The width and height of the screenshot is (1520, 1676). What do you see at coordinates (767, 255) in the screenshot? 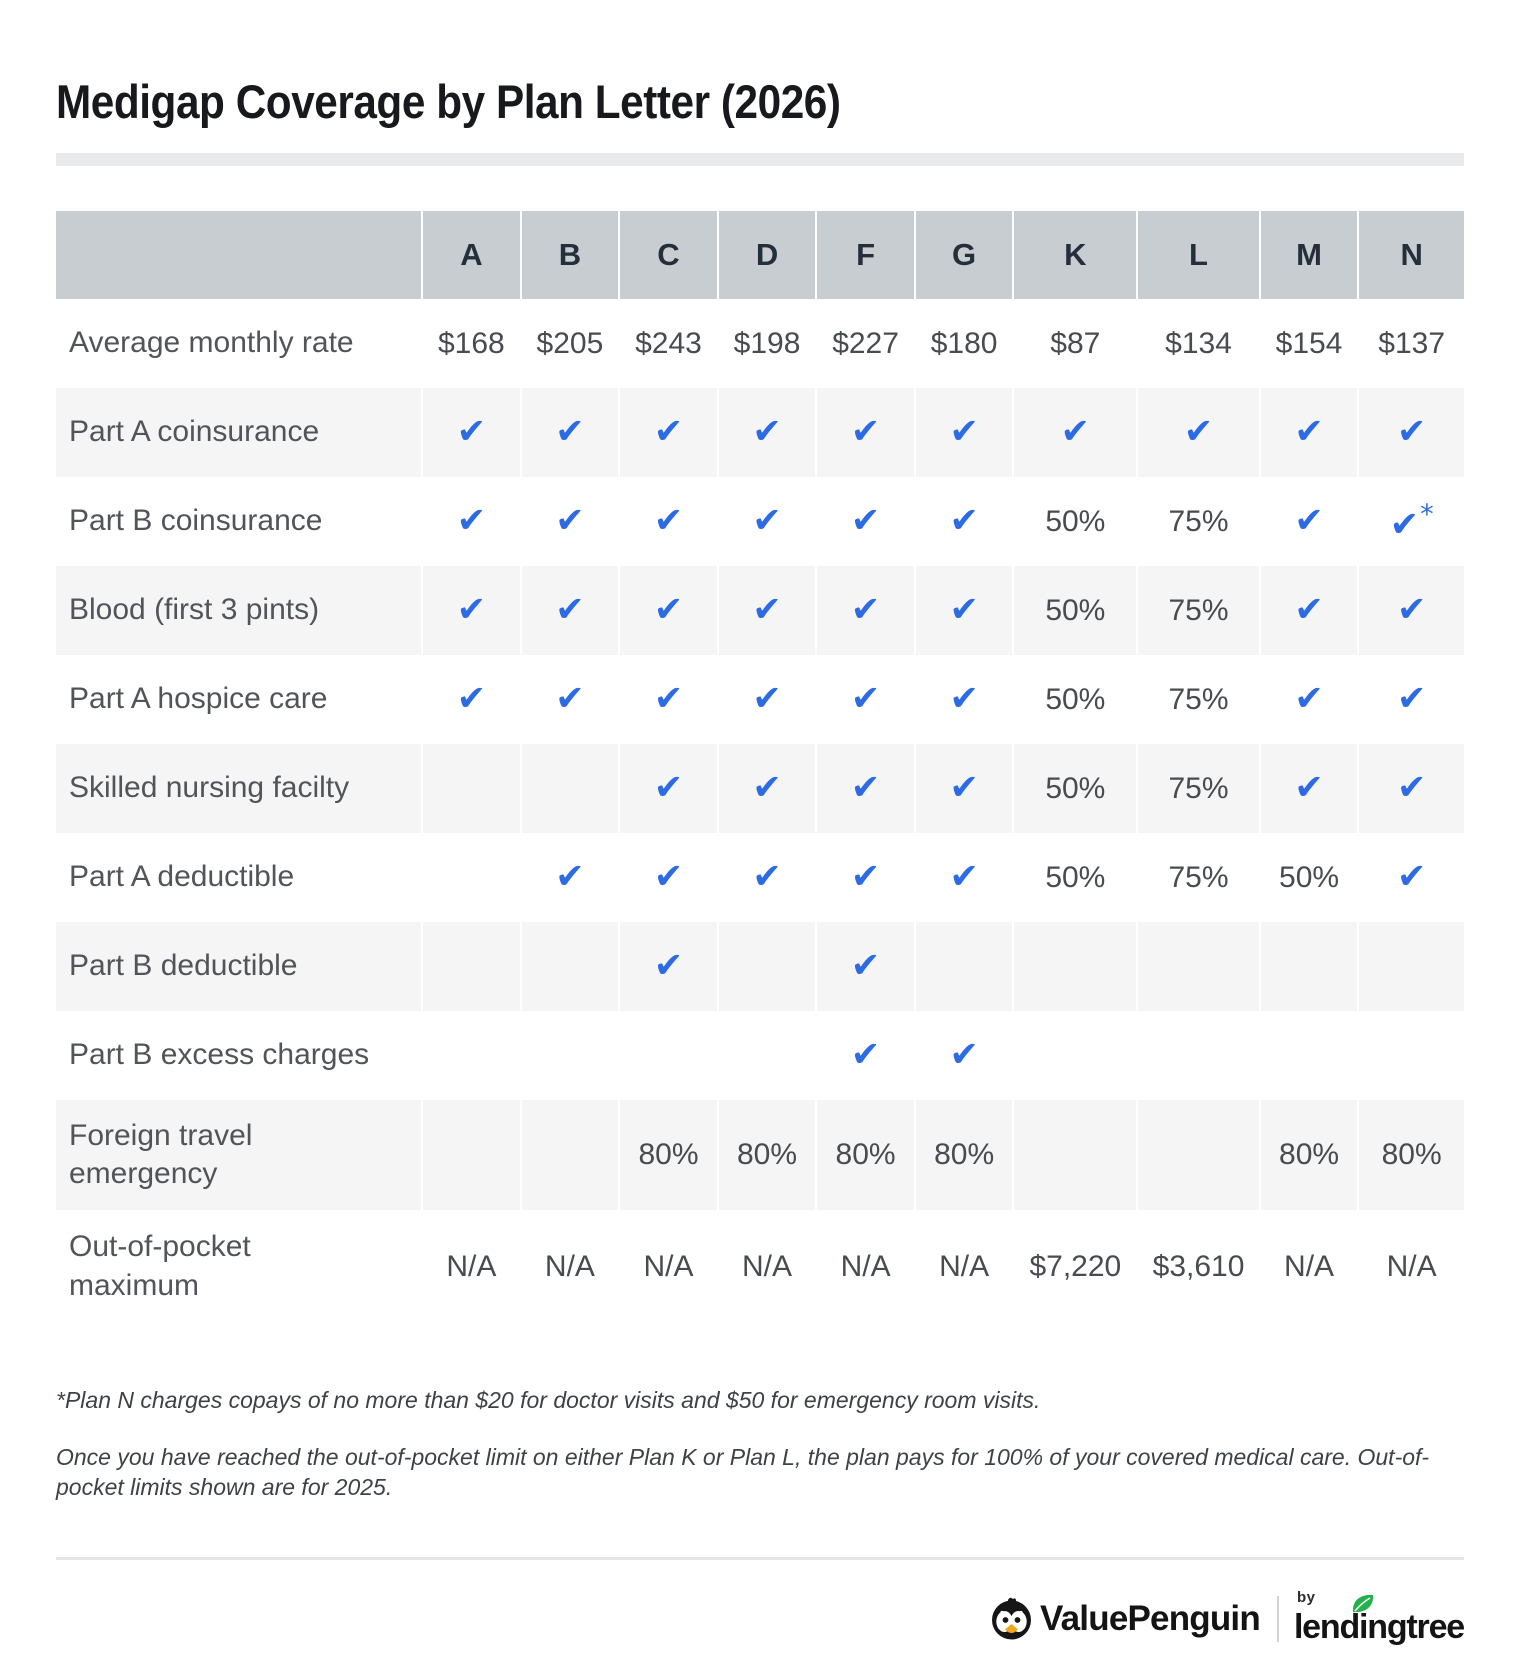
I see `column-header-d: D` at bounding box center [767, 255].